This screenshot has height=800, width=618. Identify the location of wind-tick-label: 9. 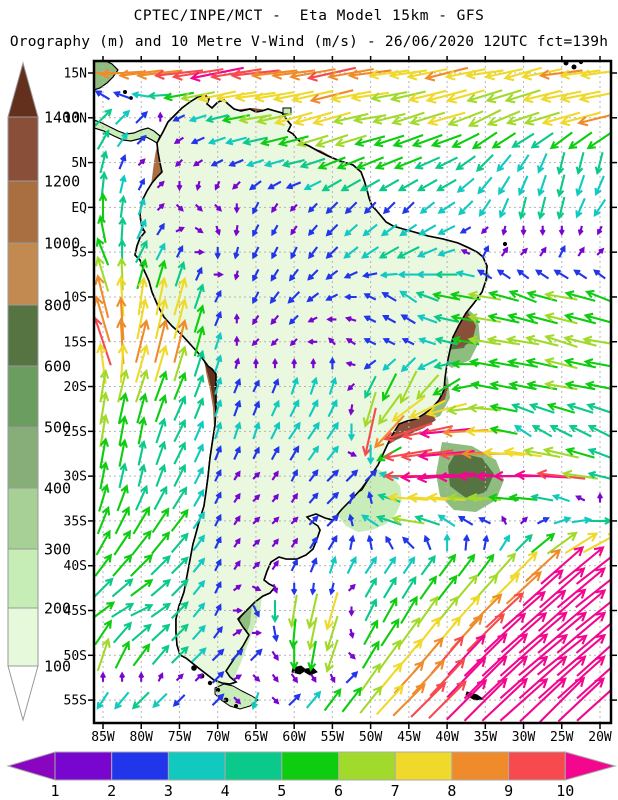
(508, 791).